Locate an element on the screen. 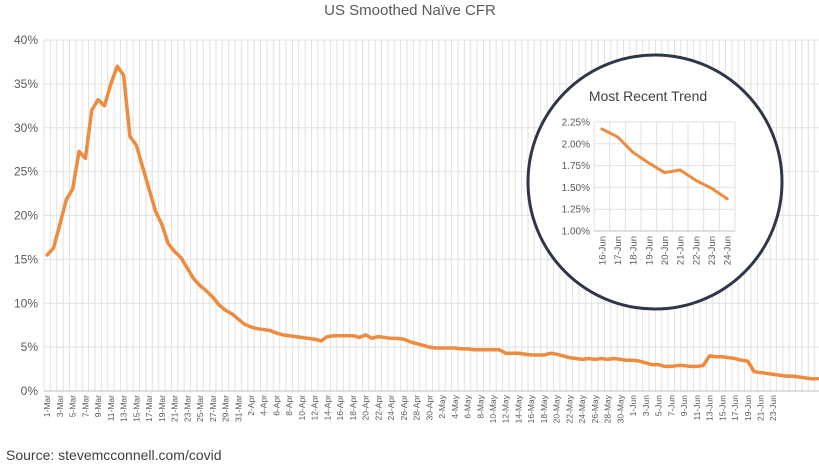 This screenshot has height=467, width=819. main-x-tick-label: 6-May is located at coordinates (468, 406).